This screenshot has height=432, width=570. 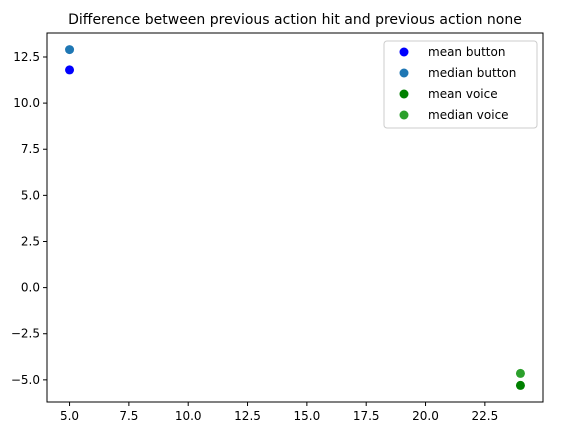 I want to click on y-tick-label: 10.0, so click(x=26, y=103).